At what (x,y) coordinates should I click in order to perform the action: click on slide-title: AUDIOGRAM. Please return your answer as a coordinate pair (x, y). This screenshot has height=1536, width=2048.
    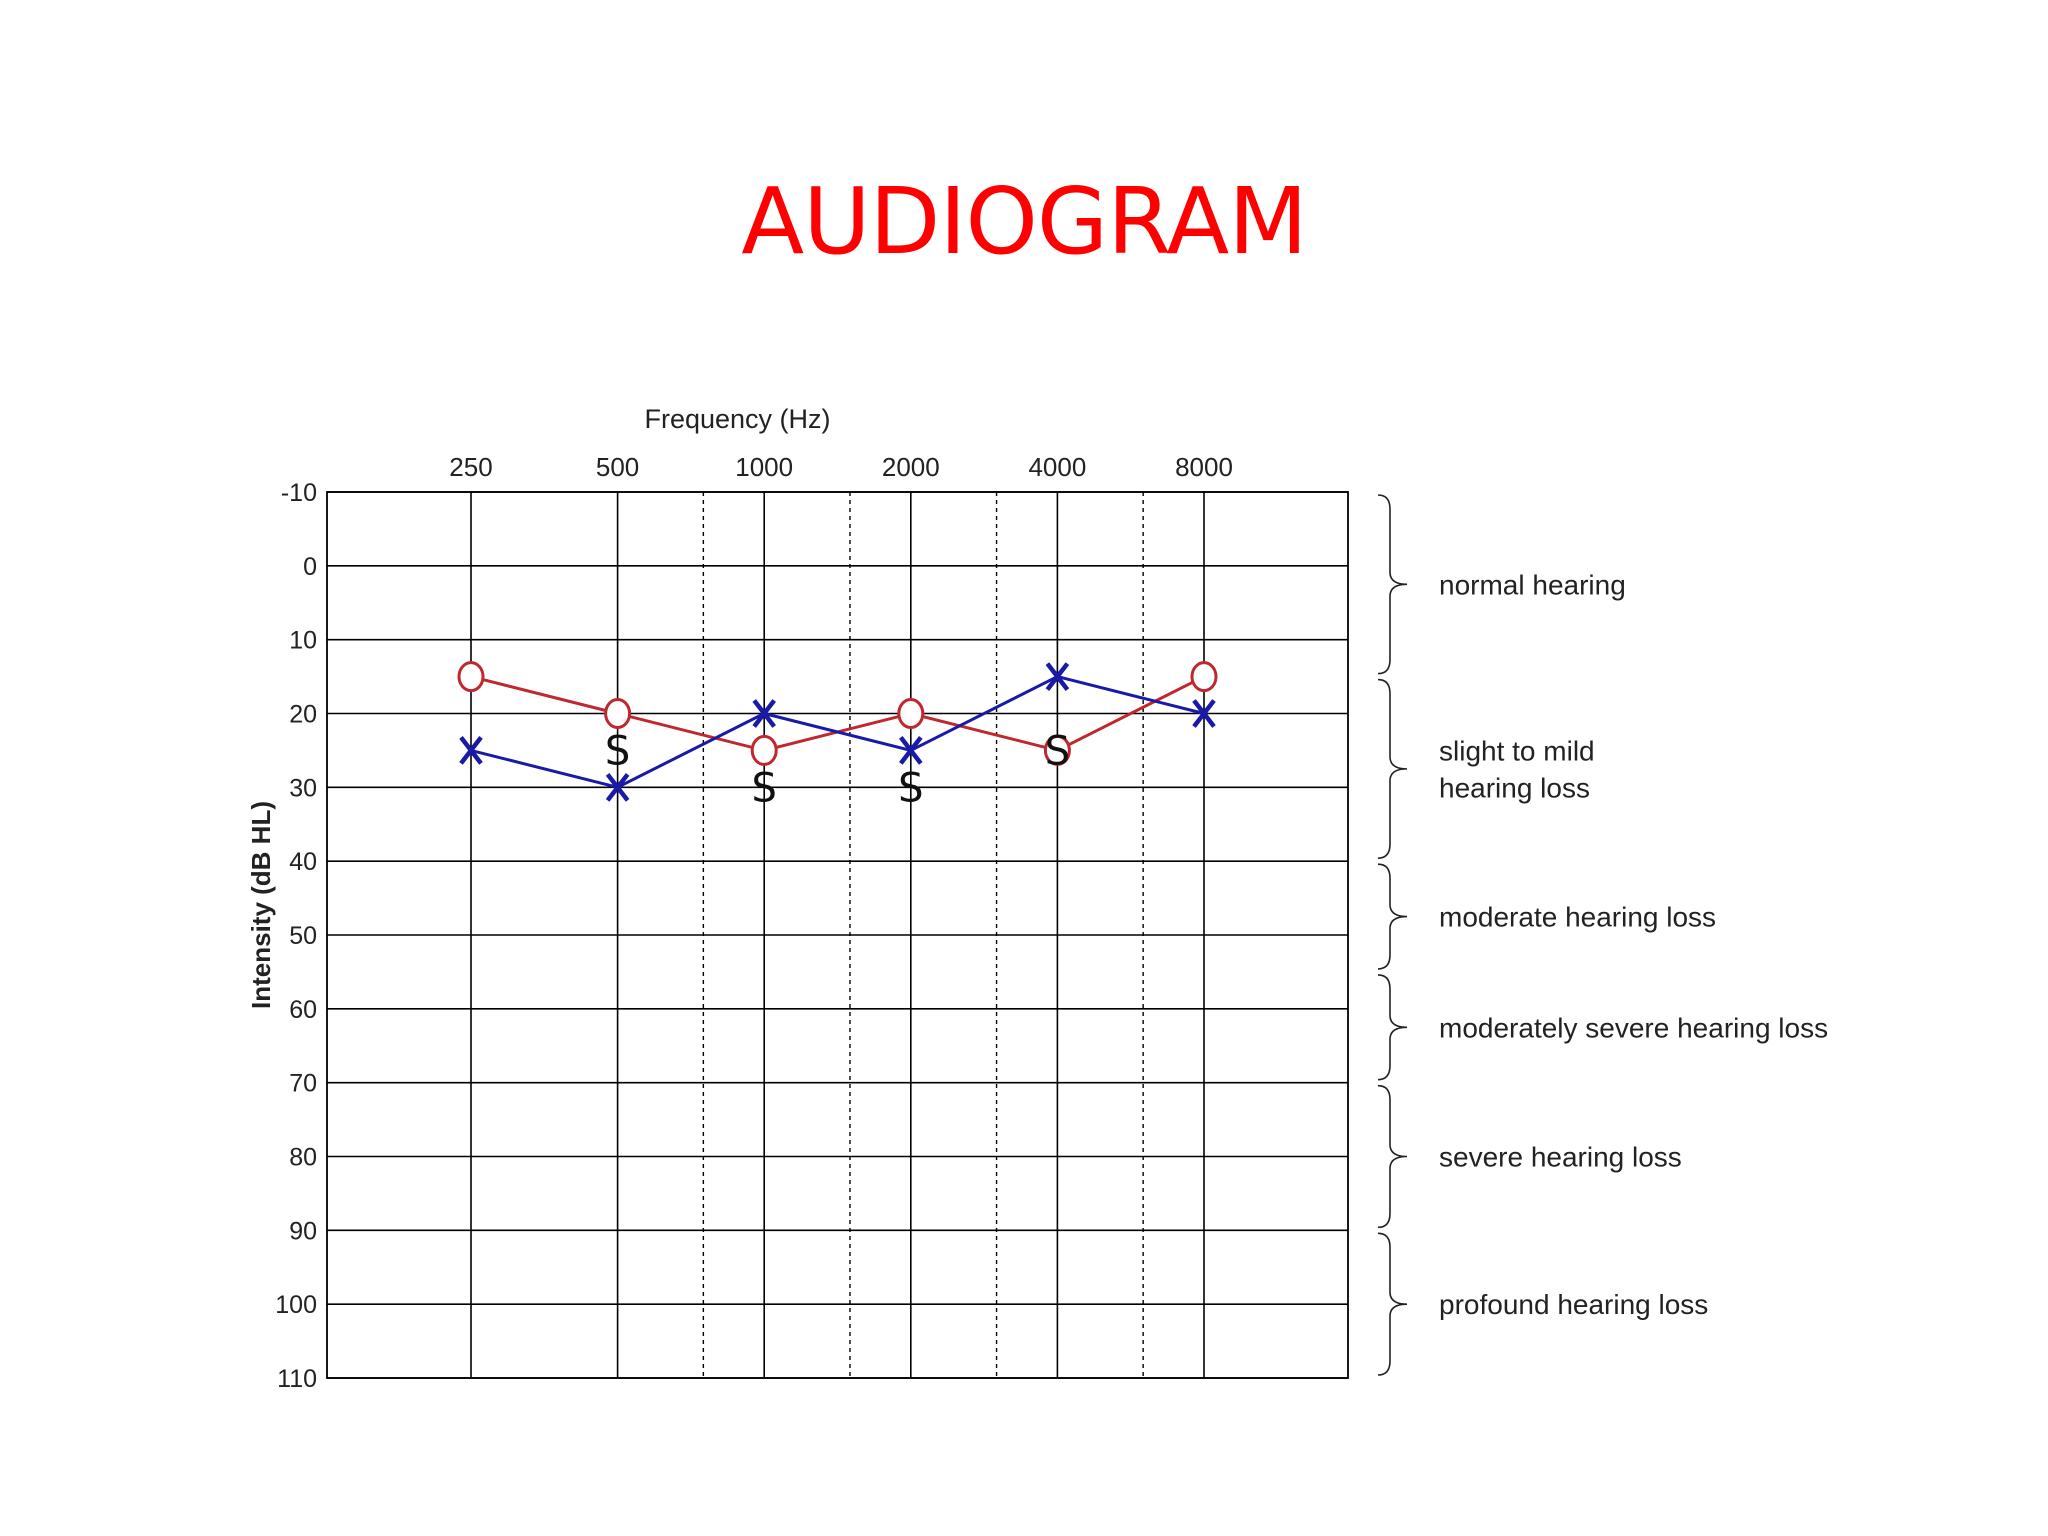
    Looking at the image, I should click on (1024, 221).